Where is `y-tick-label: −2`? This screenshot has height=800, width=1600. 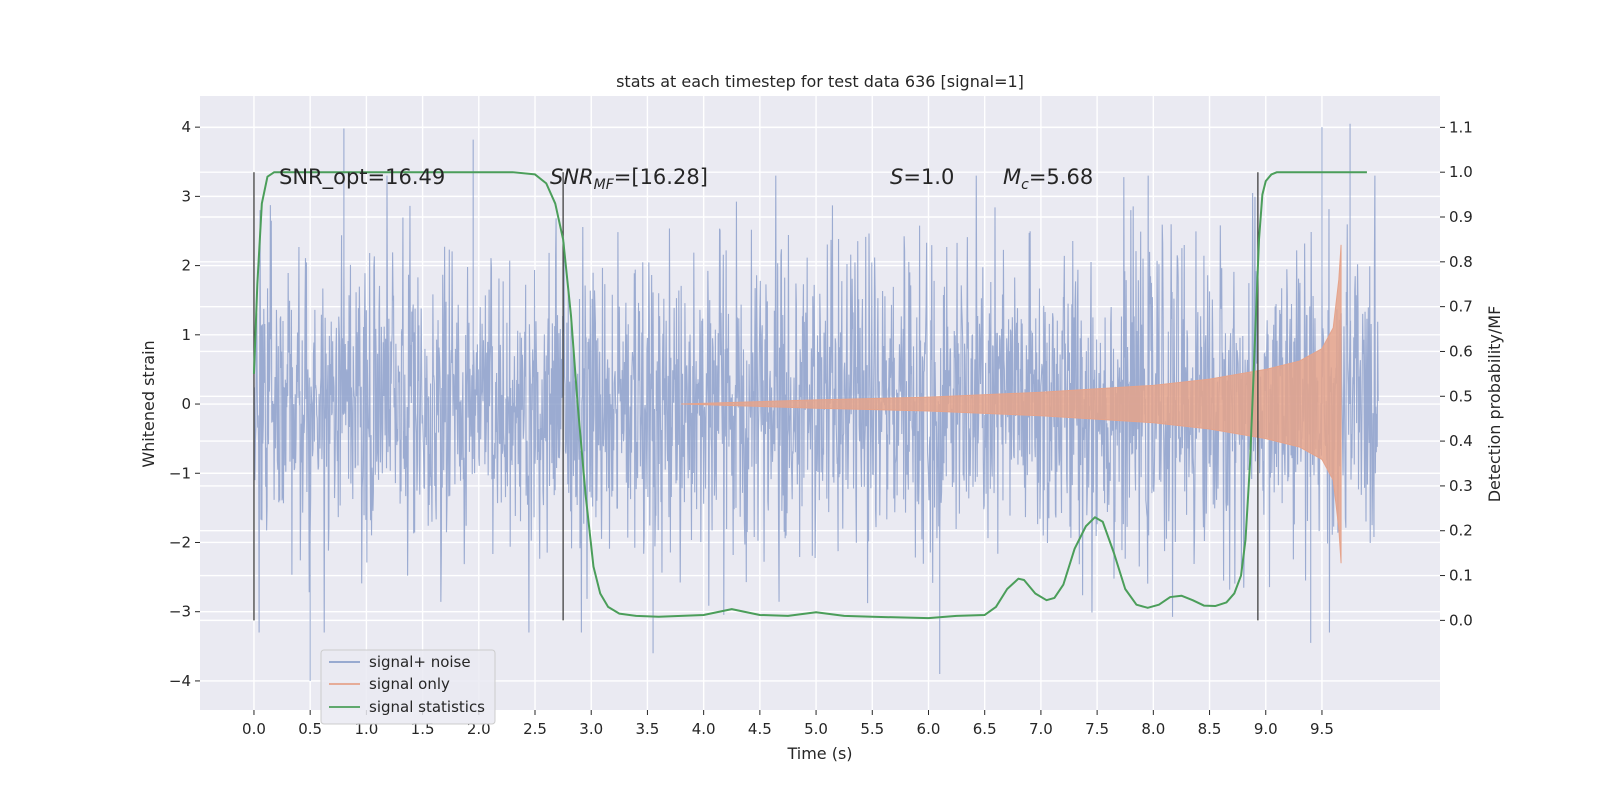 y-tick-label: −2 is located at coordinates (180, 542).